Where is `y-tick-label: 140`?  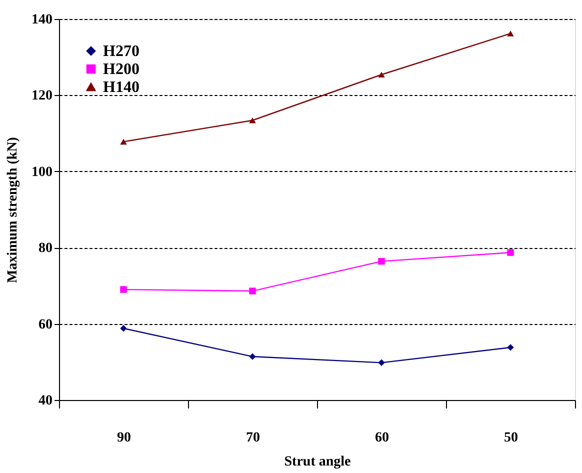 y-tick-label: 140 is located at coordinates (42, 20).